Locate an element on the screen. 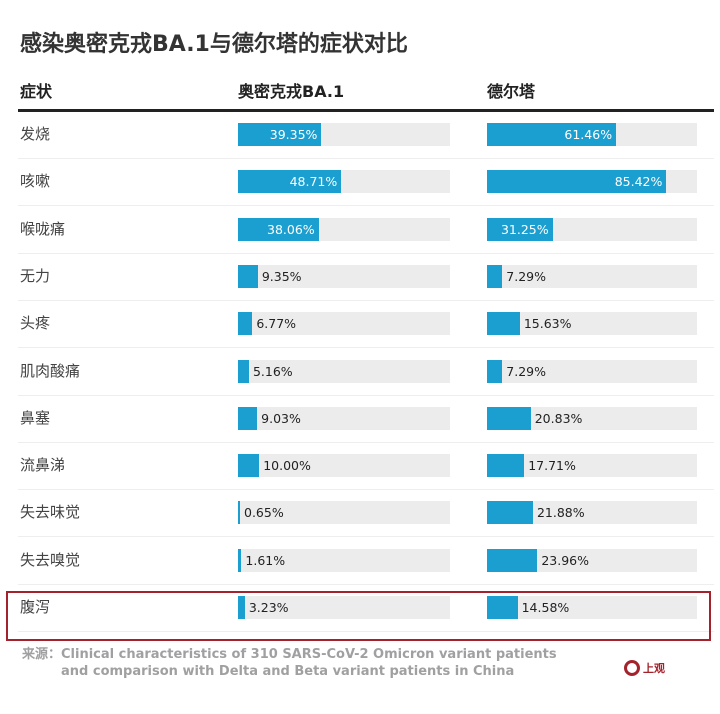 This screenshot has height=714, width=720. table-row: 头疼 6.77% 15.63% is located at coordinates (366, 324).